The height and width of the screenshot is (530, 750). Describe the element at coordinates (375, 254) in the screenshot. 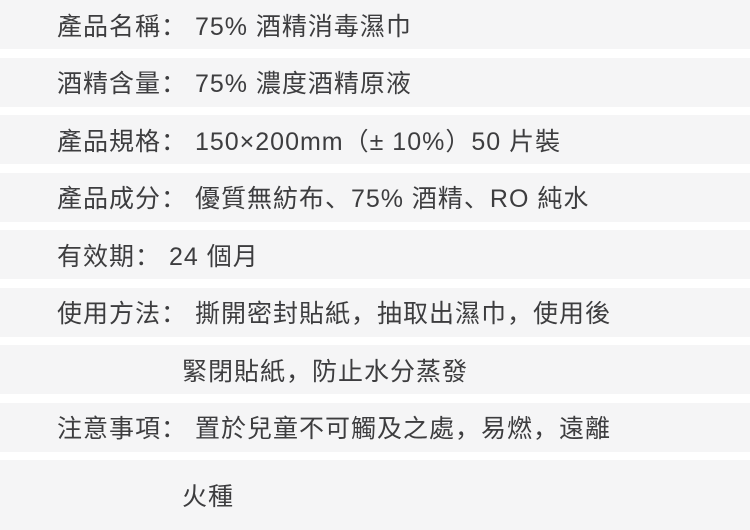

I see `spec-line-shelf-life: 有效期： 24 個月` at that location.